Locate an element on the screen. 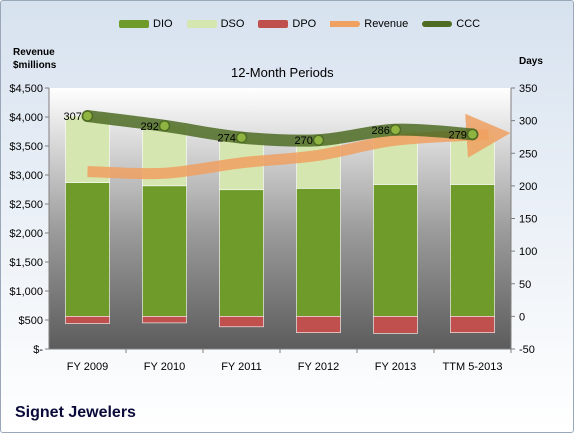 The image size is (574, 433). legend-item-ccc: CCC is located at coordinates (451, 24).